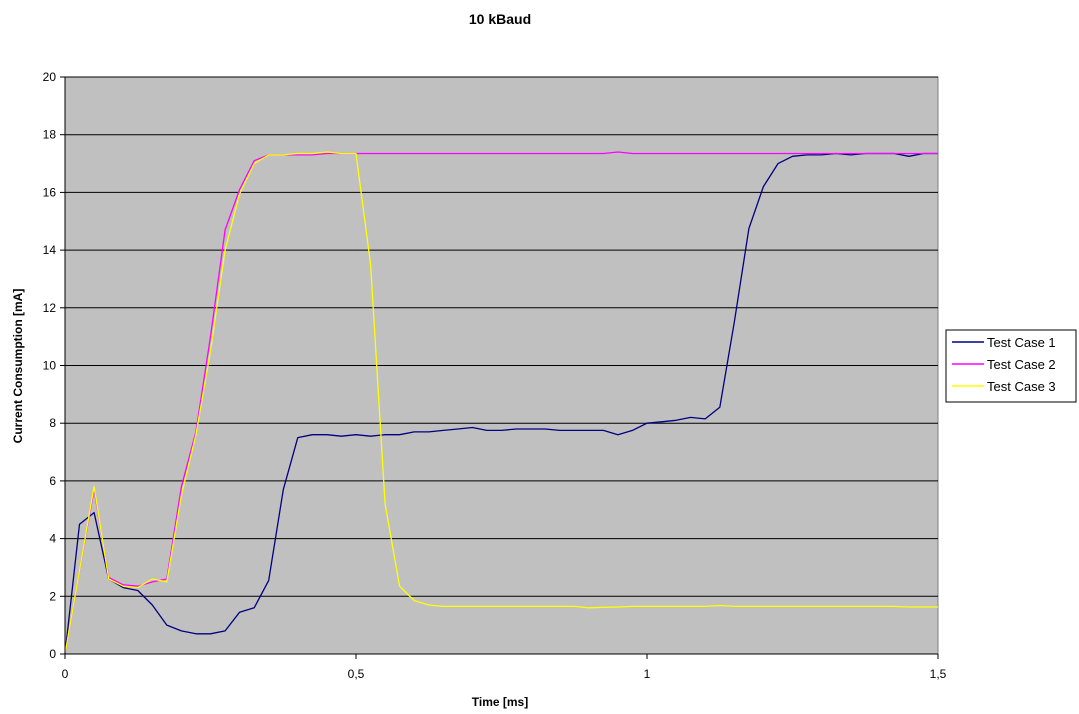 The image size is (1079, 714). What do you see at coordinates (1021, 386) in the screenshot?
I see `legend-label-3: Test Case 3` at bounding box center [1021, 386].